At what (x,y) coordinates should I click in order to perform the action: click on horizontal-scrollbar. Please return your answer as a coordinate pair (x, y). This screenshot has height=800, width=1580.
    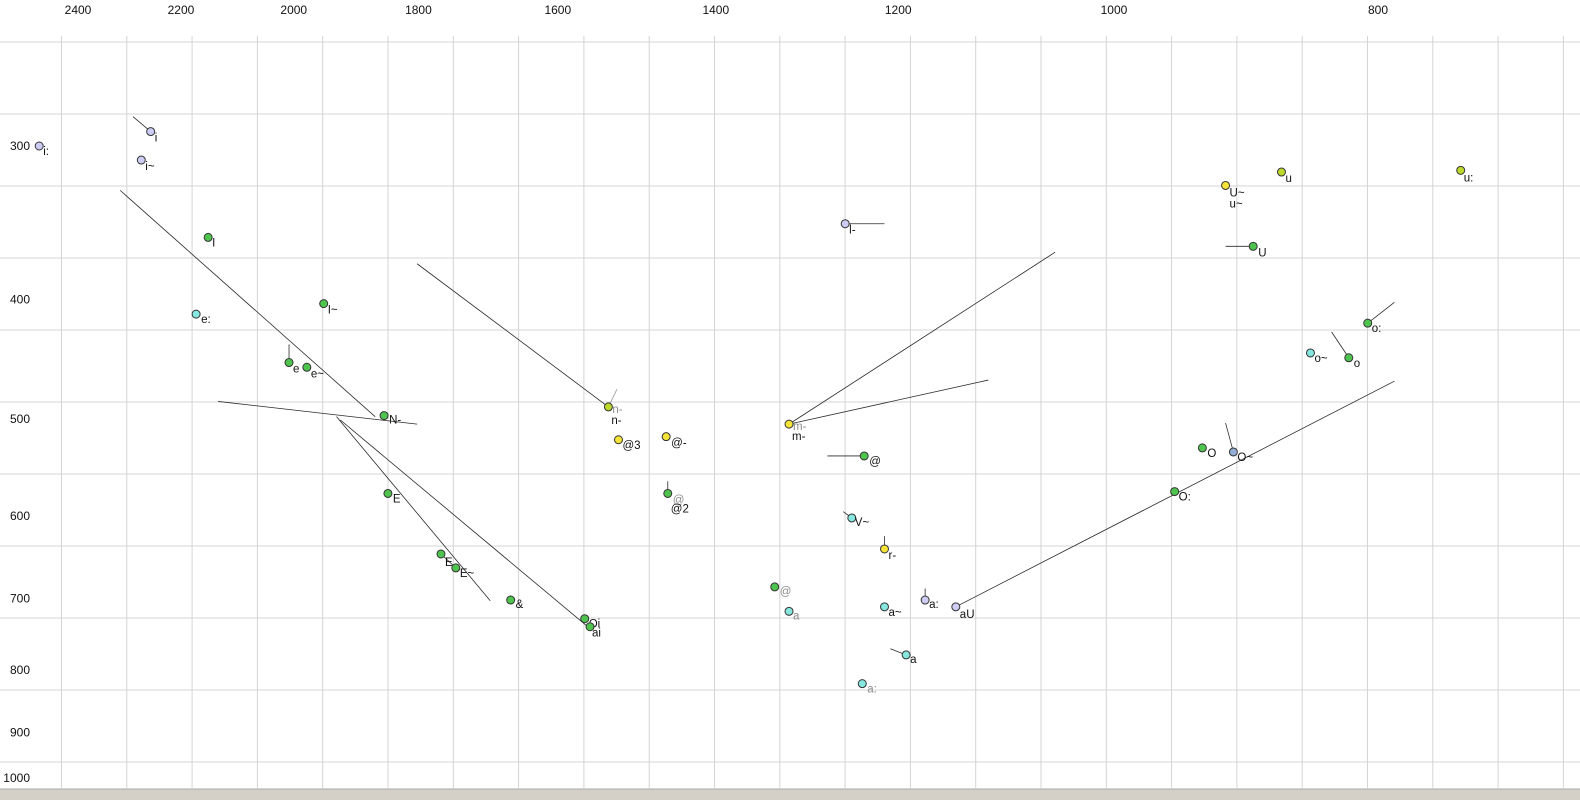
    Looking at the image, I should click on (790, 794).